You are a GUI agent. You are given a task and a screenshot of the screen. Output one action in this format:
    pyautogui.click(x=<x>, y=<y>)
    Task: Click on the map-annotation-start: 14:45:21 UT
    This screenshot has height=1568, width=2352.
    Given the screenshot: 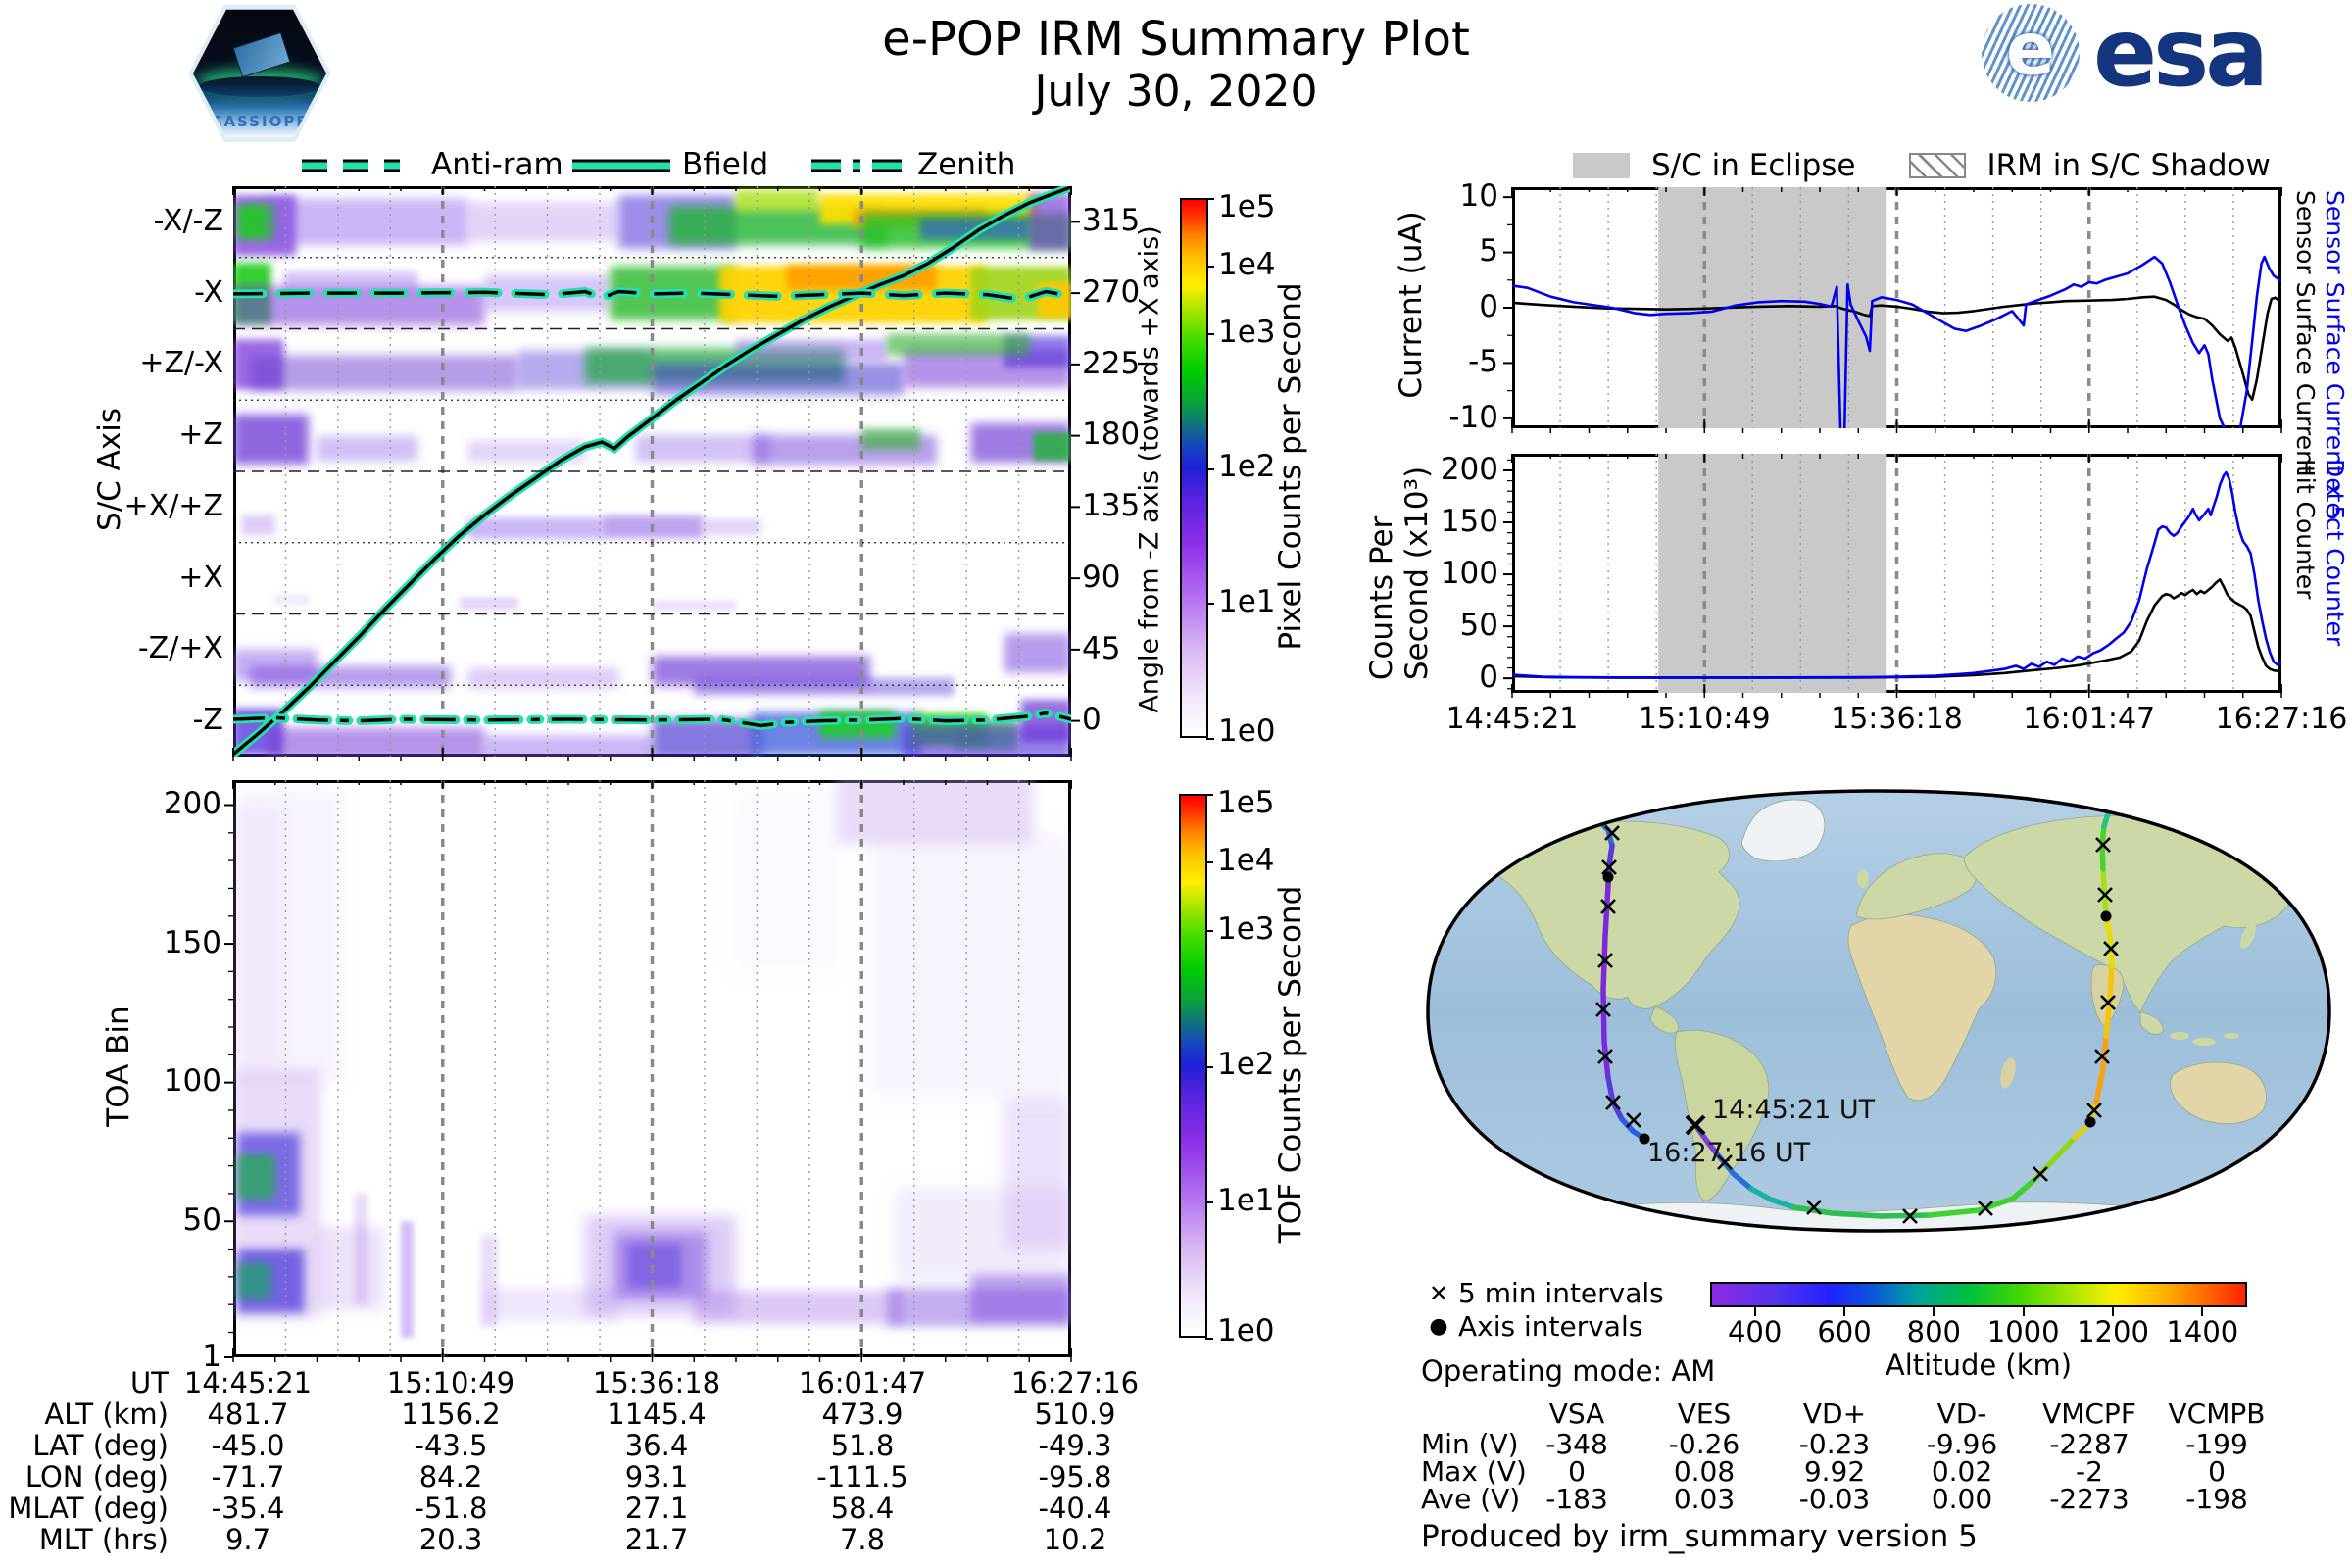 What is the action you would take?
    pyautogui.click(x=1794, y=1110)
    